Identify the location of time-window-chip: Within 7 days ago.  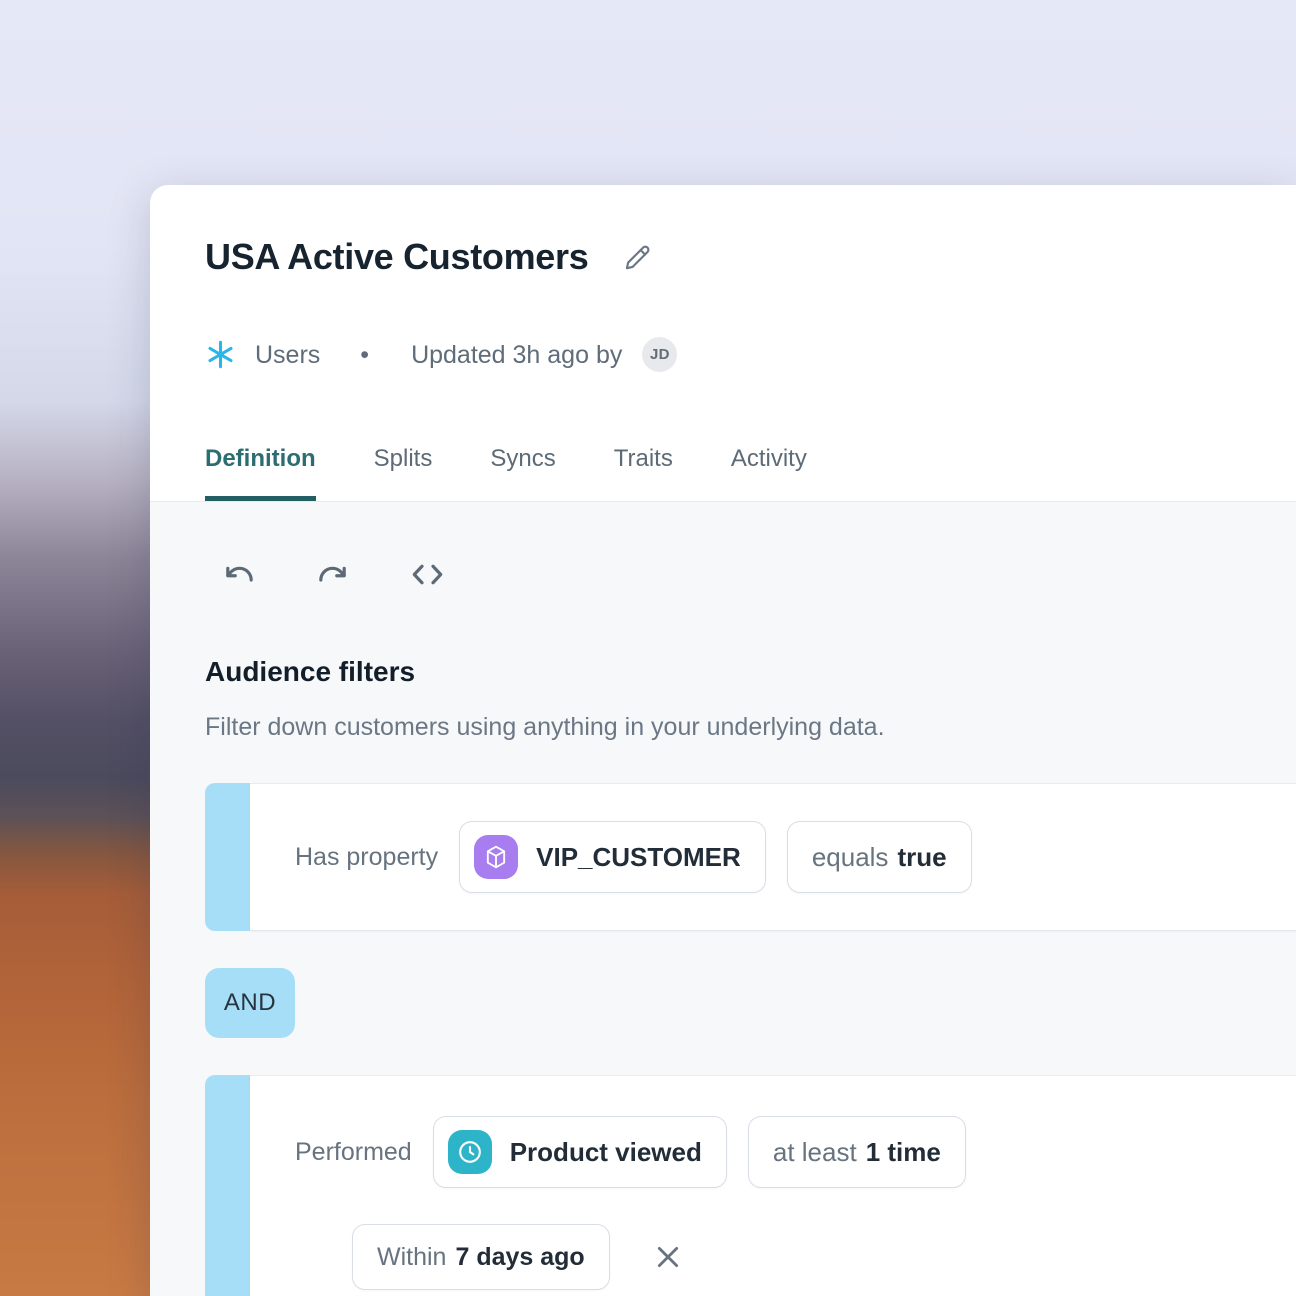
(481, 1257).